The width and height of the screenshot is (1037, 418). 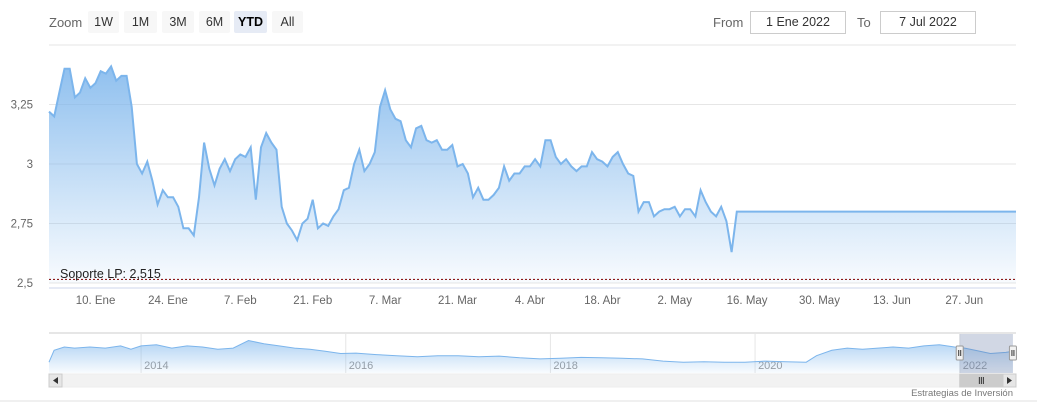 What do you see at coordinates (819, 301) in the screenshot?
I see `x-tick-label: 30. May` at bounding box center [819, 301].